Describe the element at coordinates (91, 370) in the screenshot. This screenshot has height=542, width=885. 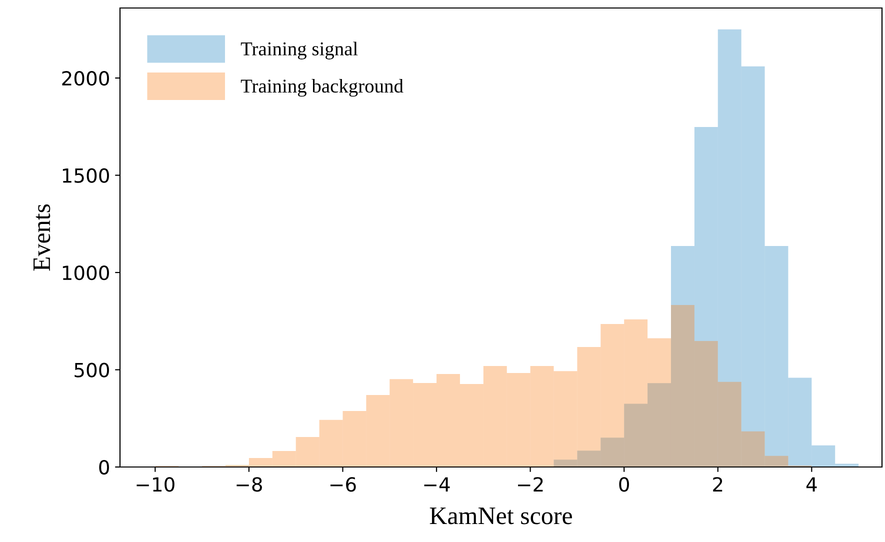
I see `y-tick-label: 500` at that location.